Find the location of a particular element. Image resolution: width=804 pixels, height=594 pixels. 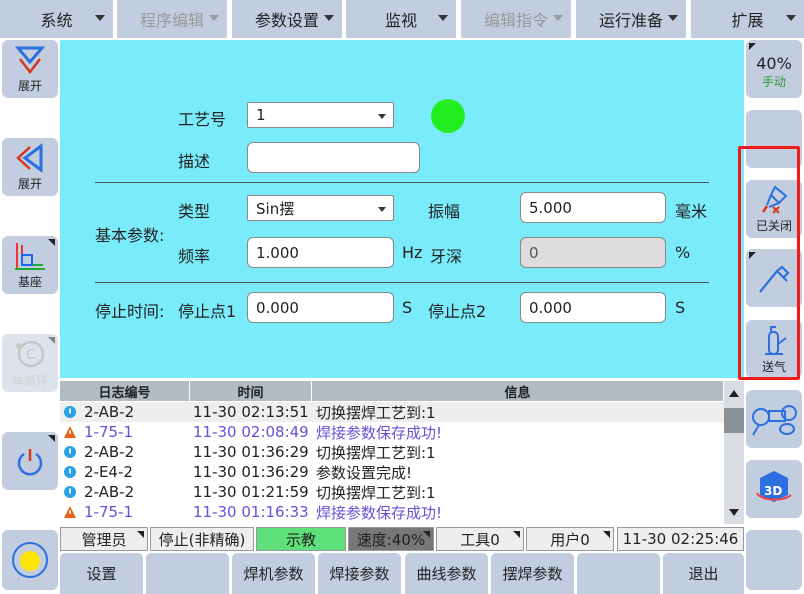

svg-text: 3D is located at coordinates (773, 491).